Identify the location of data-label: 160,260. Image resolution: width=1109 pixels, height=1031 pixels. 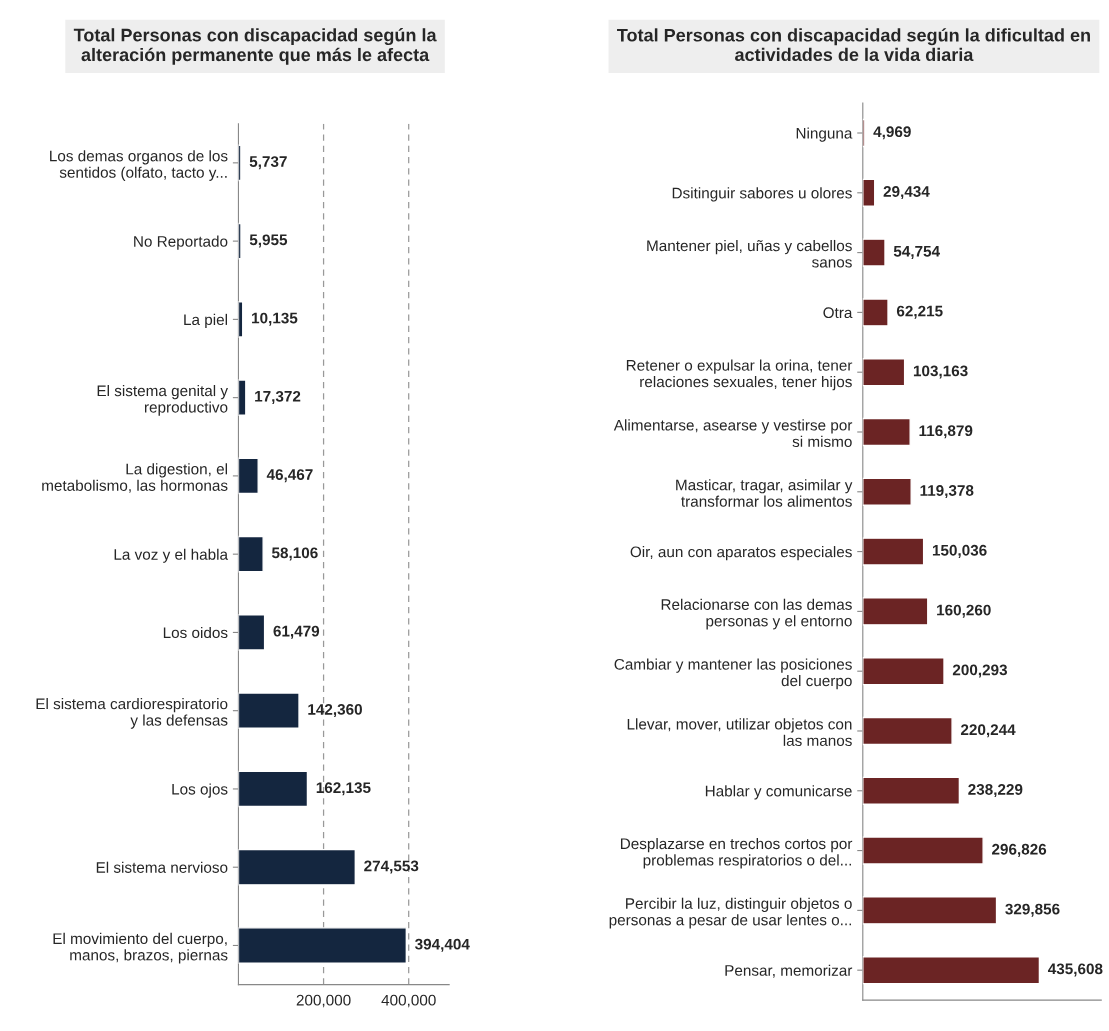
(964, 611).